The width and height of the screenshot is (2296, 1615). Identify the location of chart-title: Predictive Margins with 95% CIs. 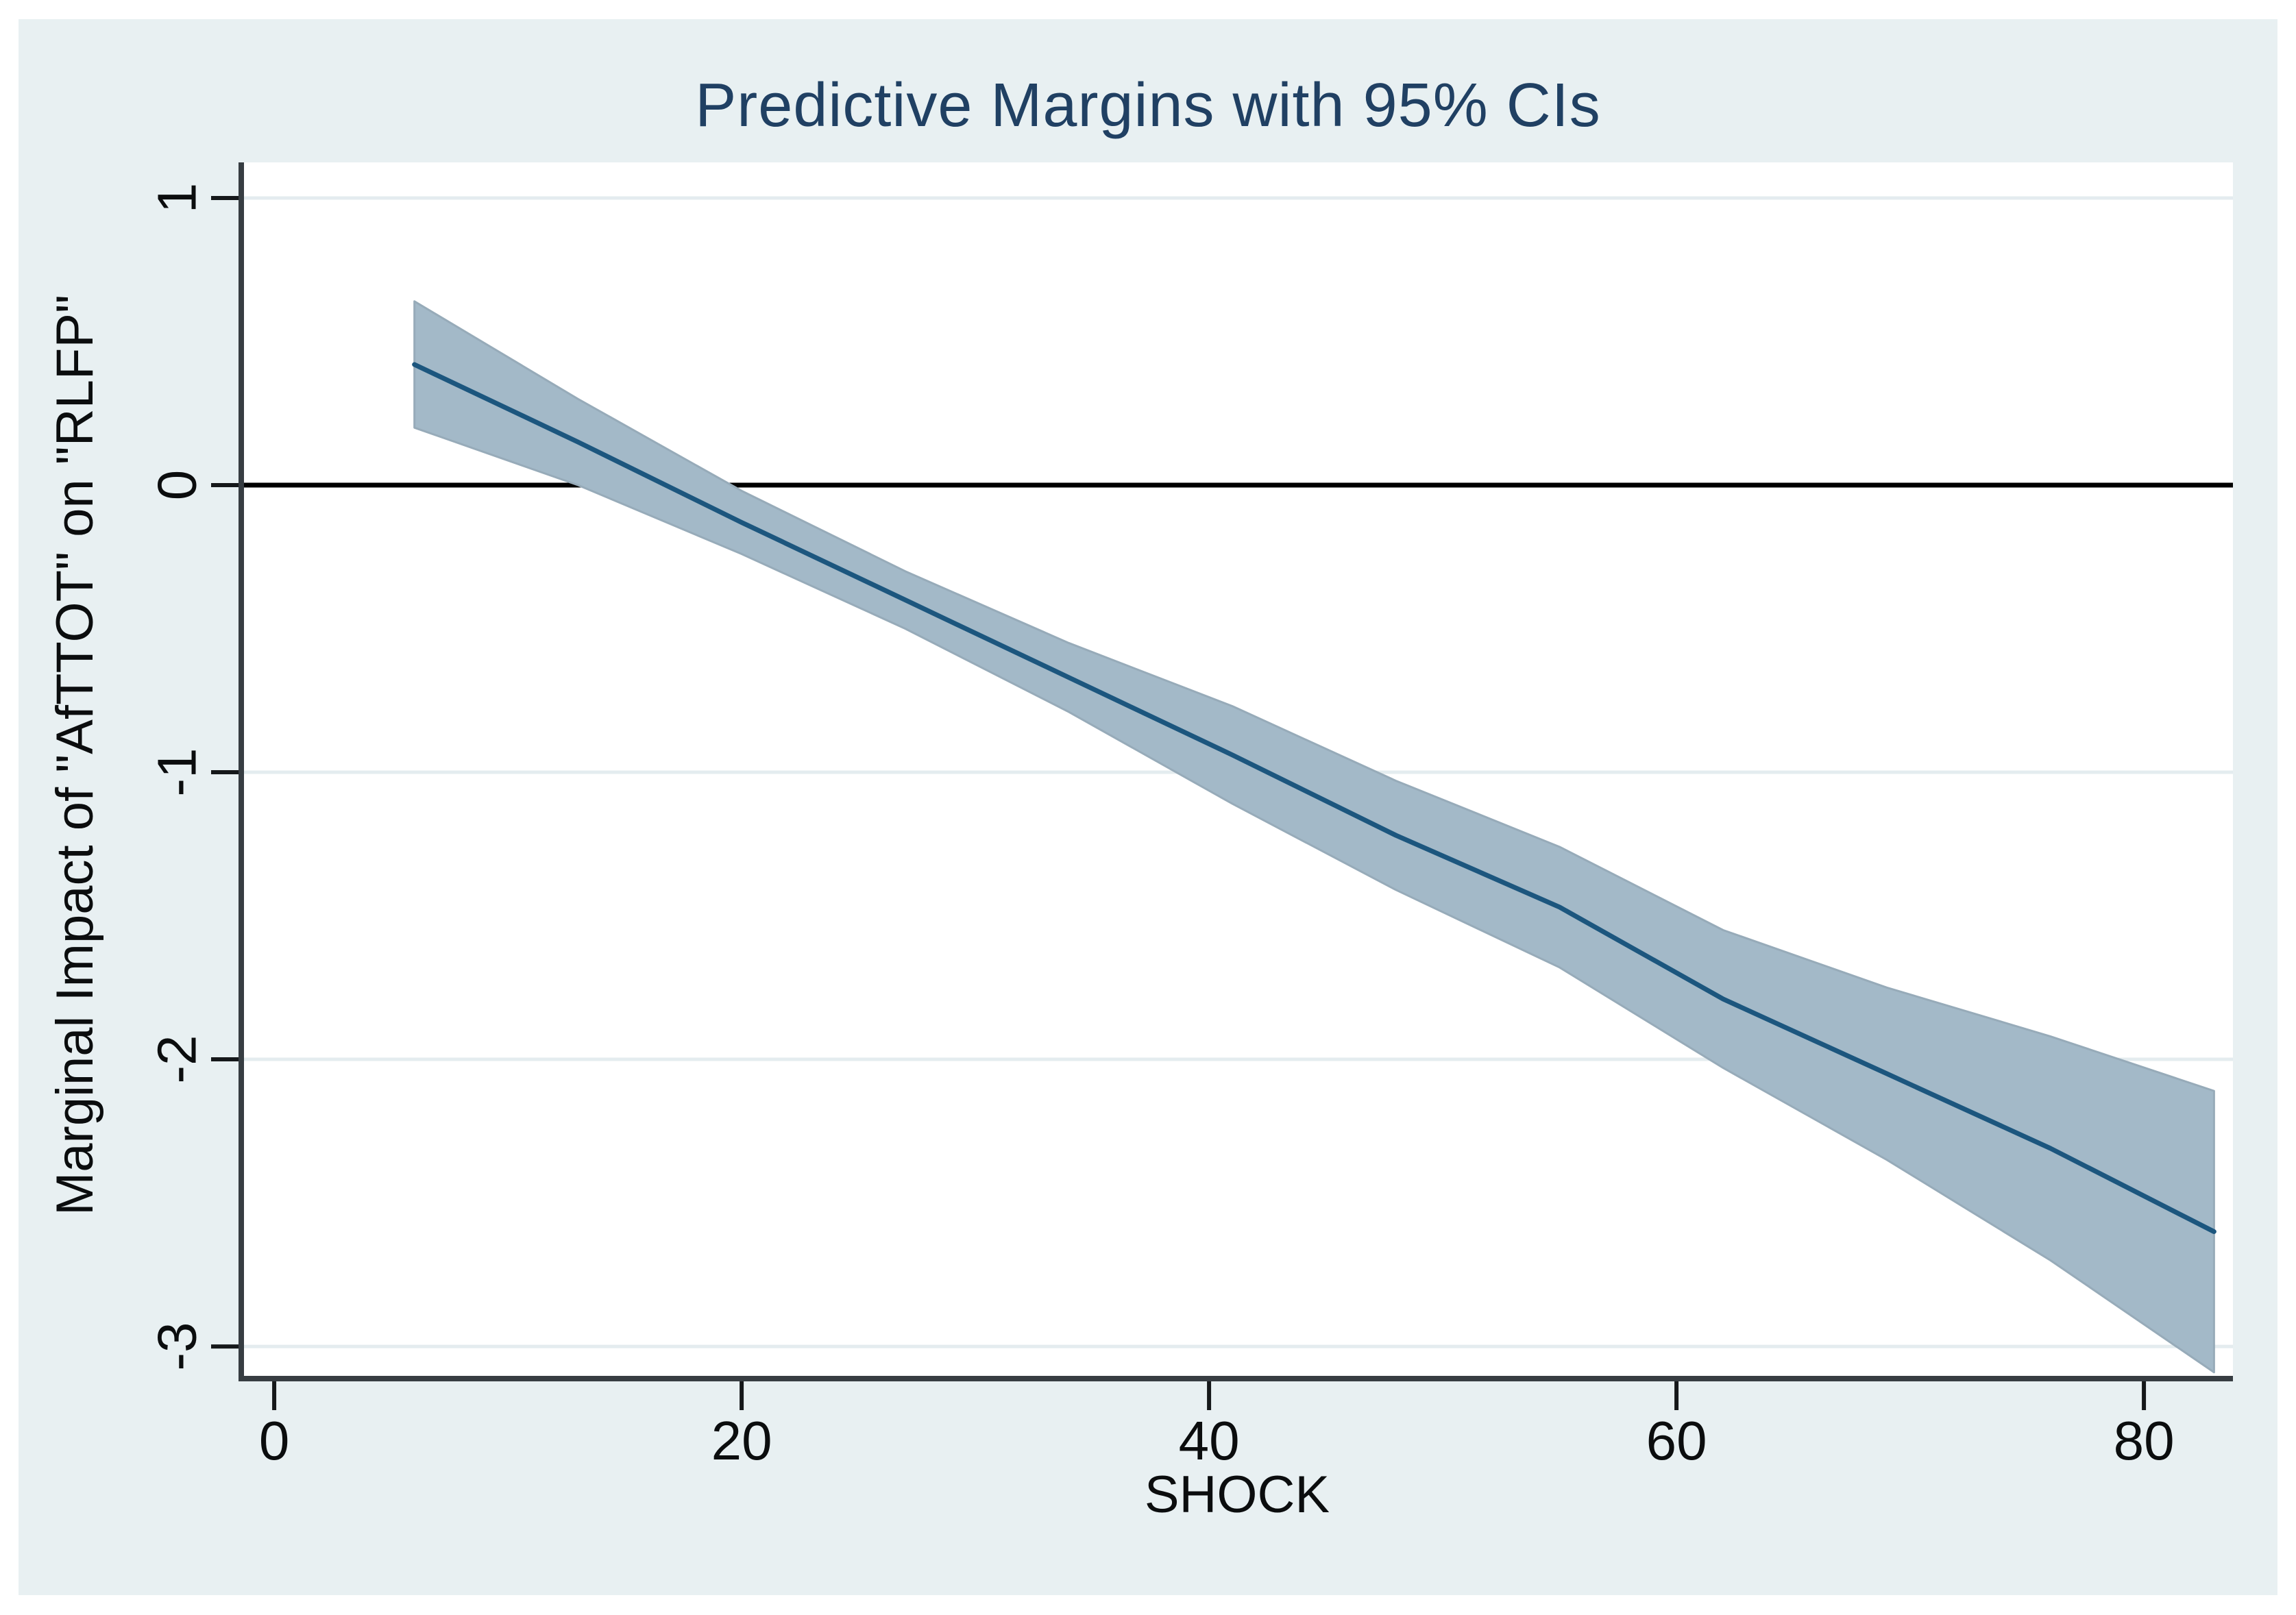
(1148, 106).